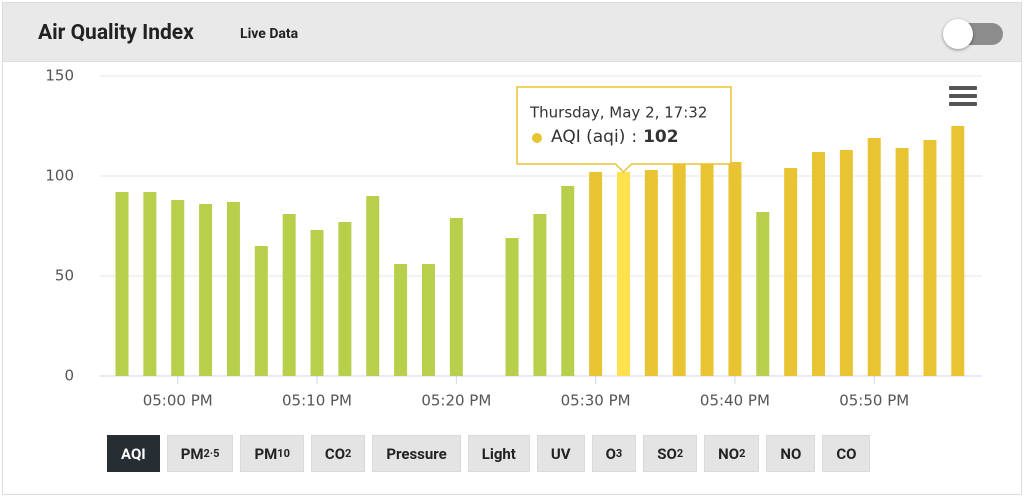 The height and width of the screenshot is (497, 1024). I want to click on tooltip-box, so click(624, 130).